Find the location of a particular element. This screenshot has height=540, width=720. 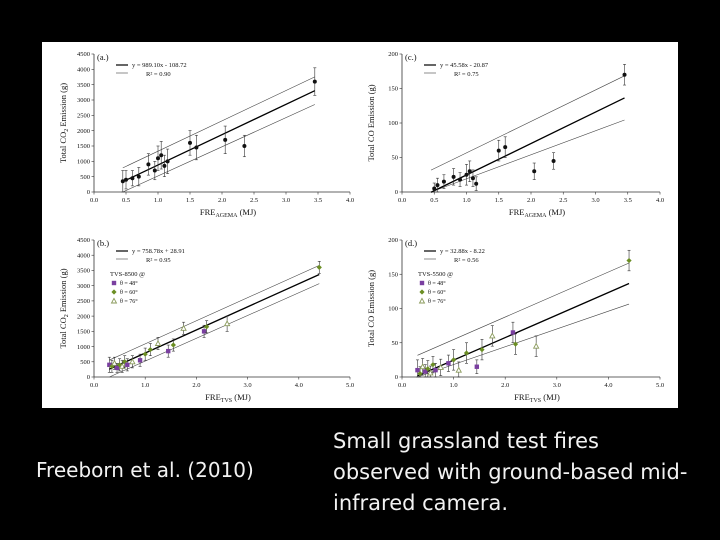

y-tick-label: 4000 is located at coordinates (83, 70).